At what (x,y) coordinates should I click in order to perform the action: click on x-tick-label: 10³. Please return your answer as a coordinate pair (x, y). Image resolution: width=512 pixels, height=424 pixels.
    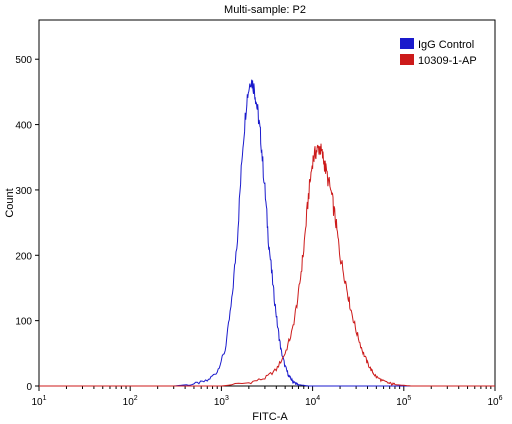
    Looking at the image, I should click on (221, 401).